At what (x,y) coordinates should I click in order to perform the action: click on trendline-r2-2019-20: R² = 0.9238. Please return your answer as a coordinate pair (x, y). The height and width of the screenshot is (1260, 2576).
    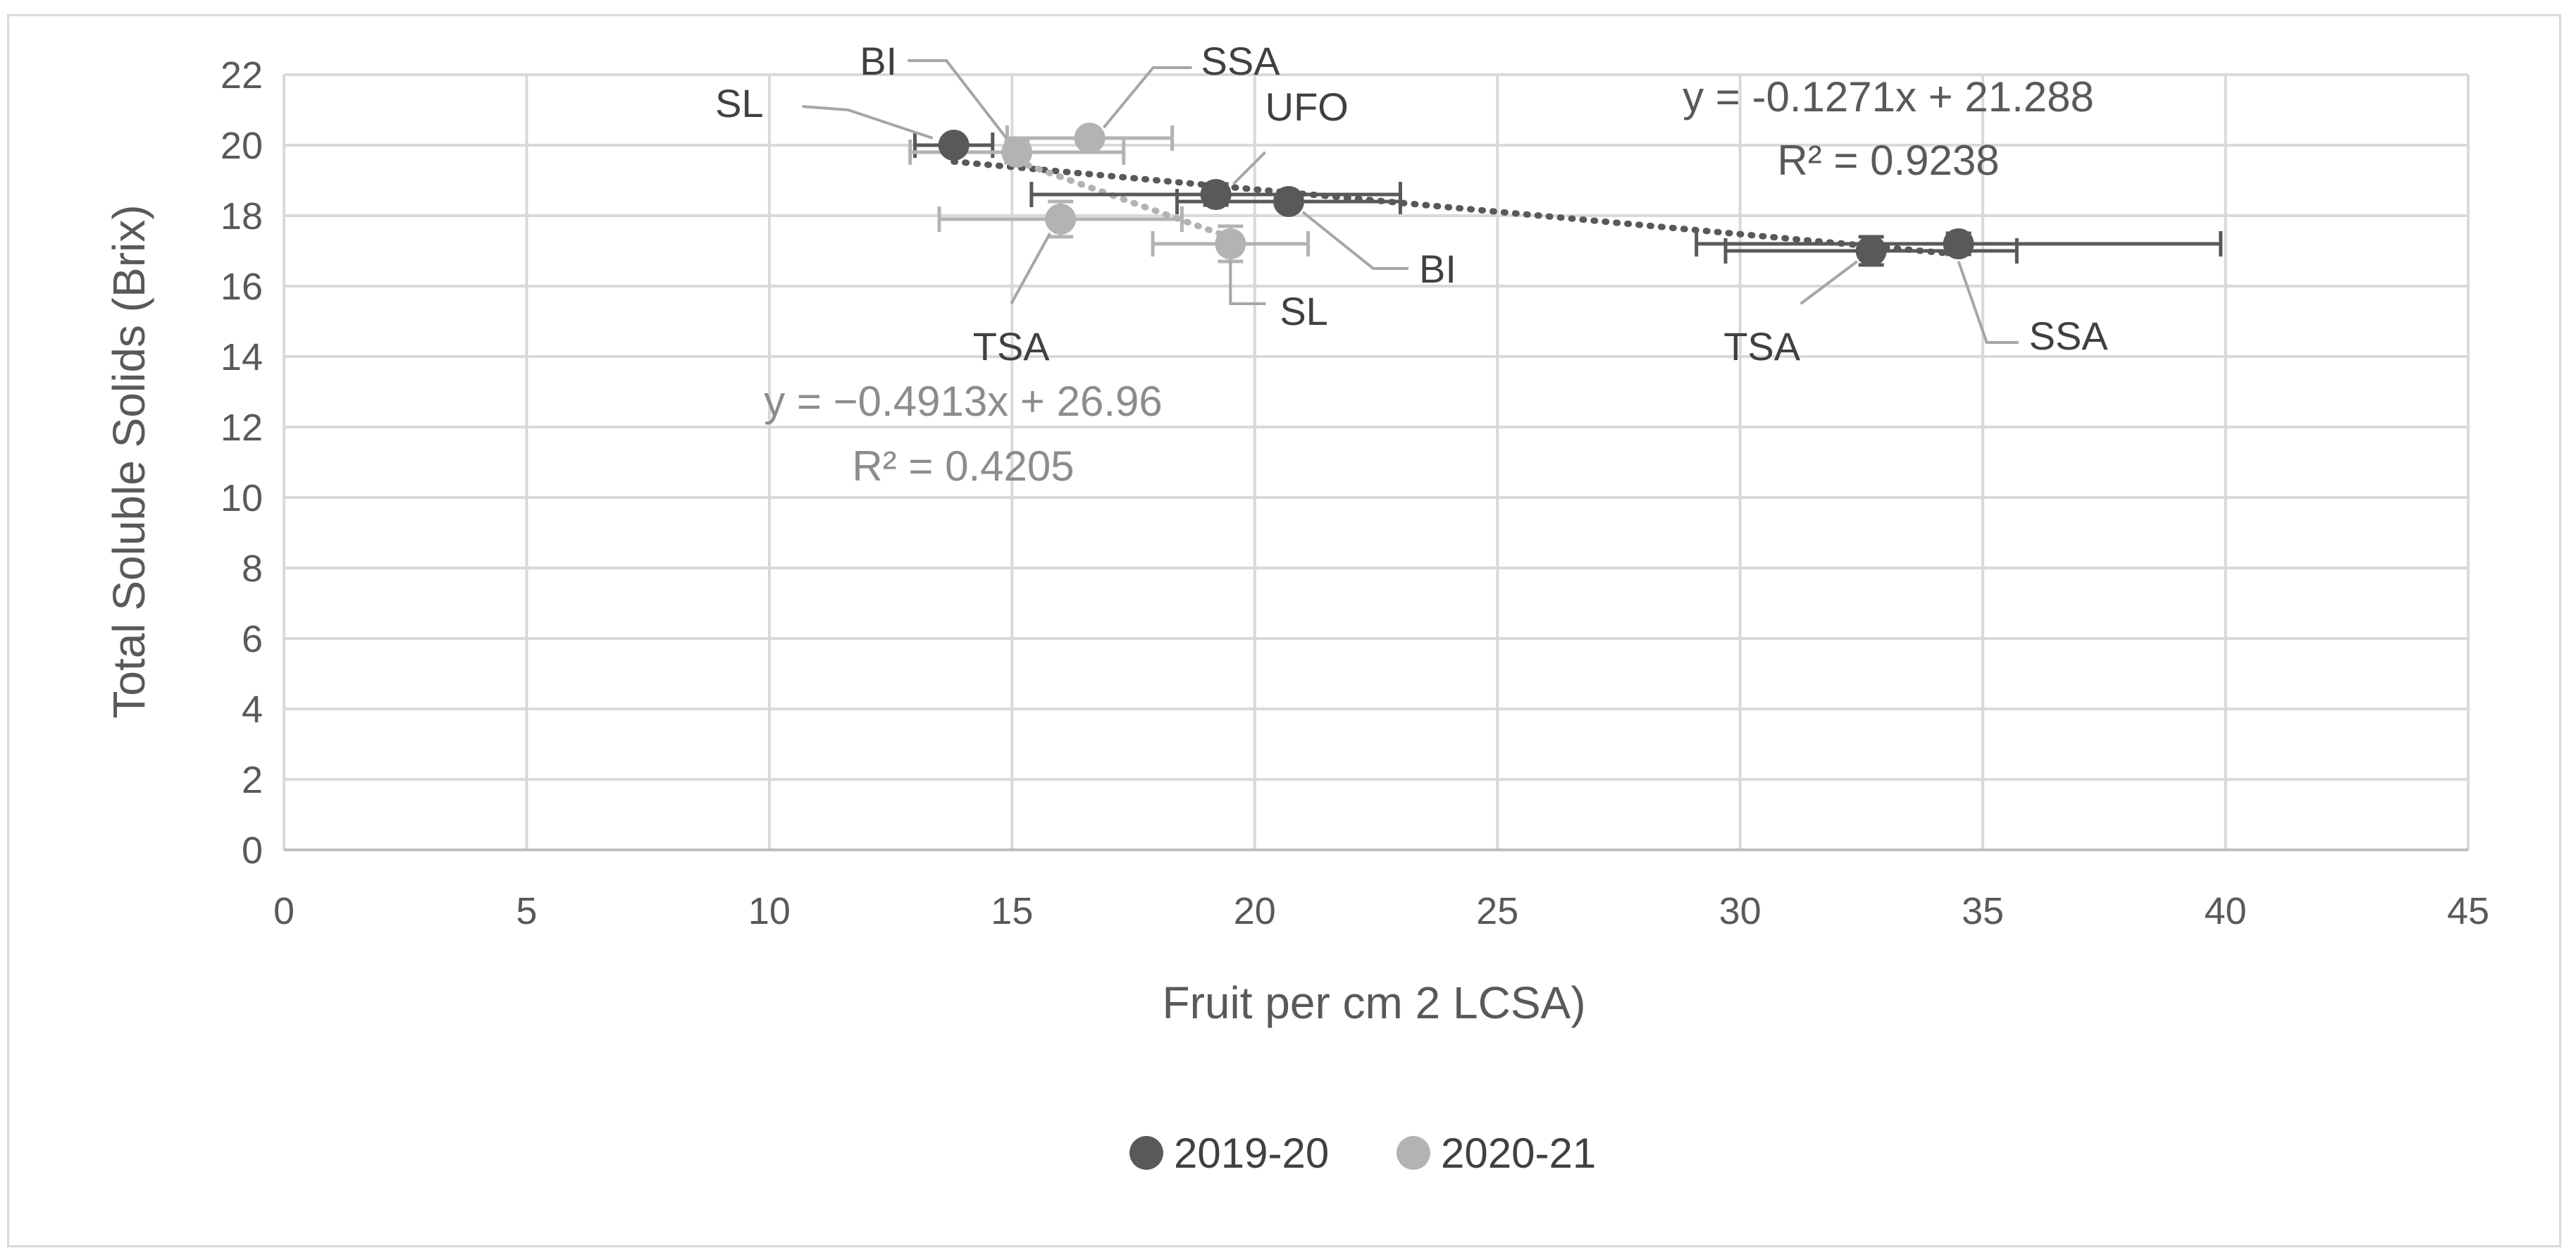
    Looking at the image, I should click on (1888, 160).